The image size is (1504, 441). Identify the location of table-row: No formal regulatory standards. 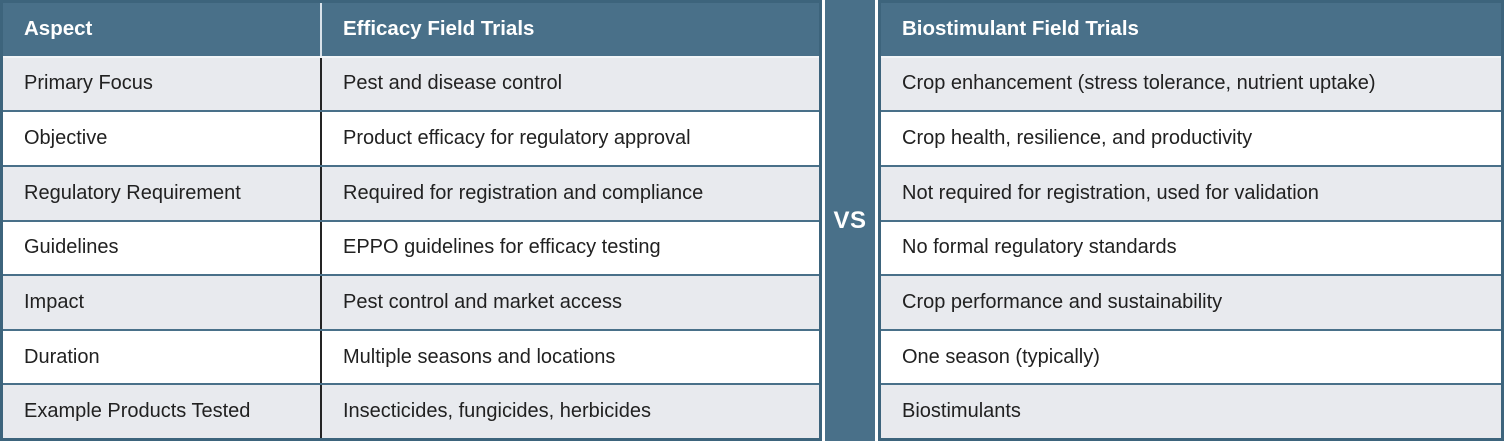
(1191, 247).